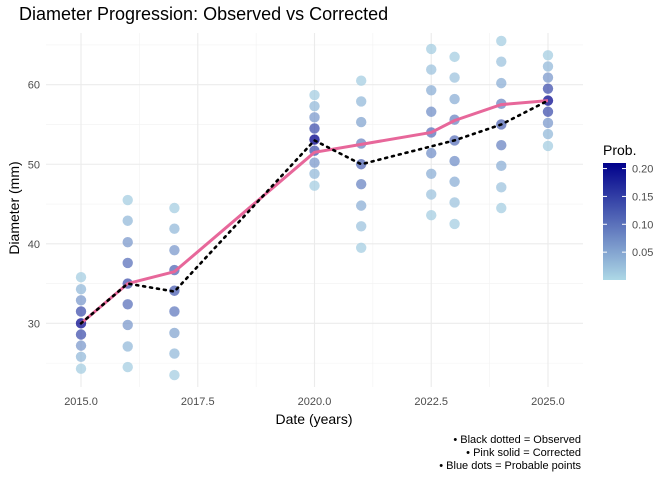 This screenshot has width=672, height=480. I want to click on caption-line: • Black dotted = Observed, so click(517, 440).